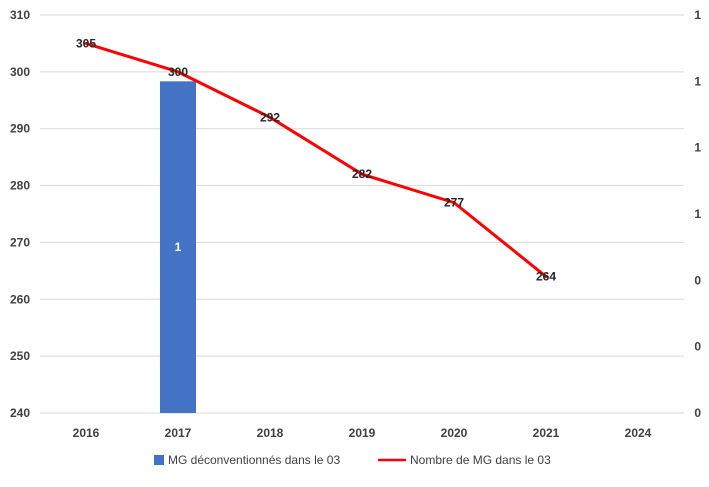 Image resolution: width=709 pixels, height=487 pixels. What do you see at coordinates (480, 460) in the screenshot?
I see `legend-label-line: Nombre de MG dans le 03` at bounding box center [480, 460].